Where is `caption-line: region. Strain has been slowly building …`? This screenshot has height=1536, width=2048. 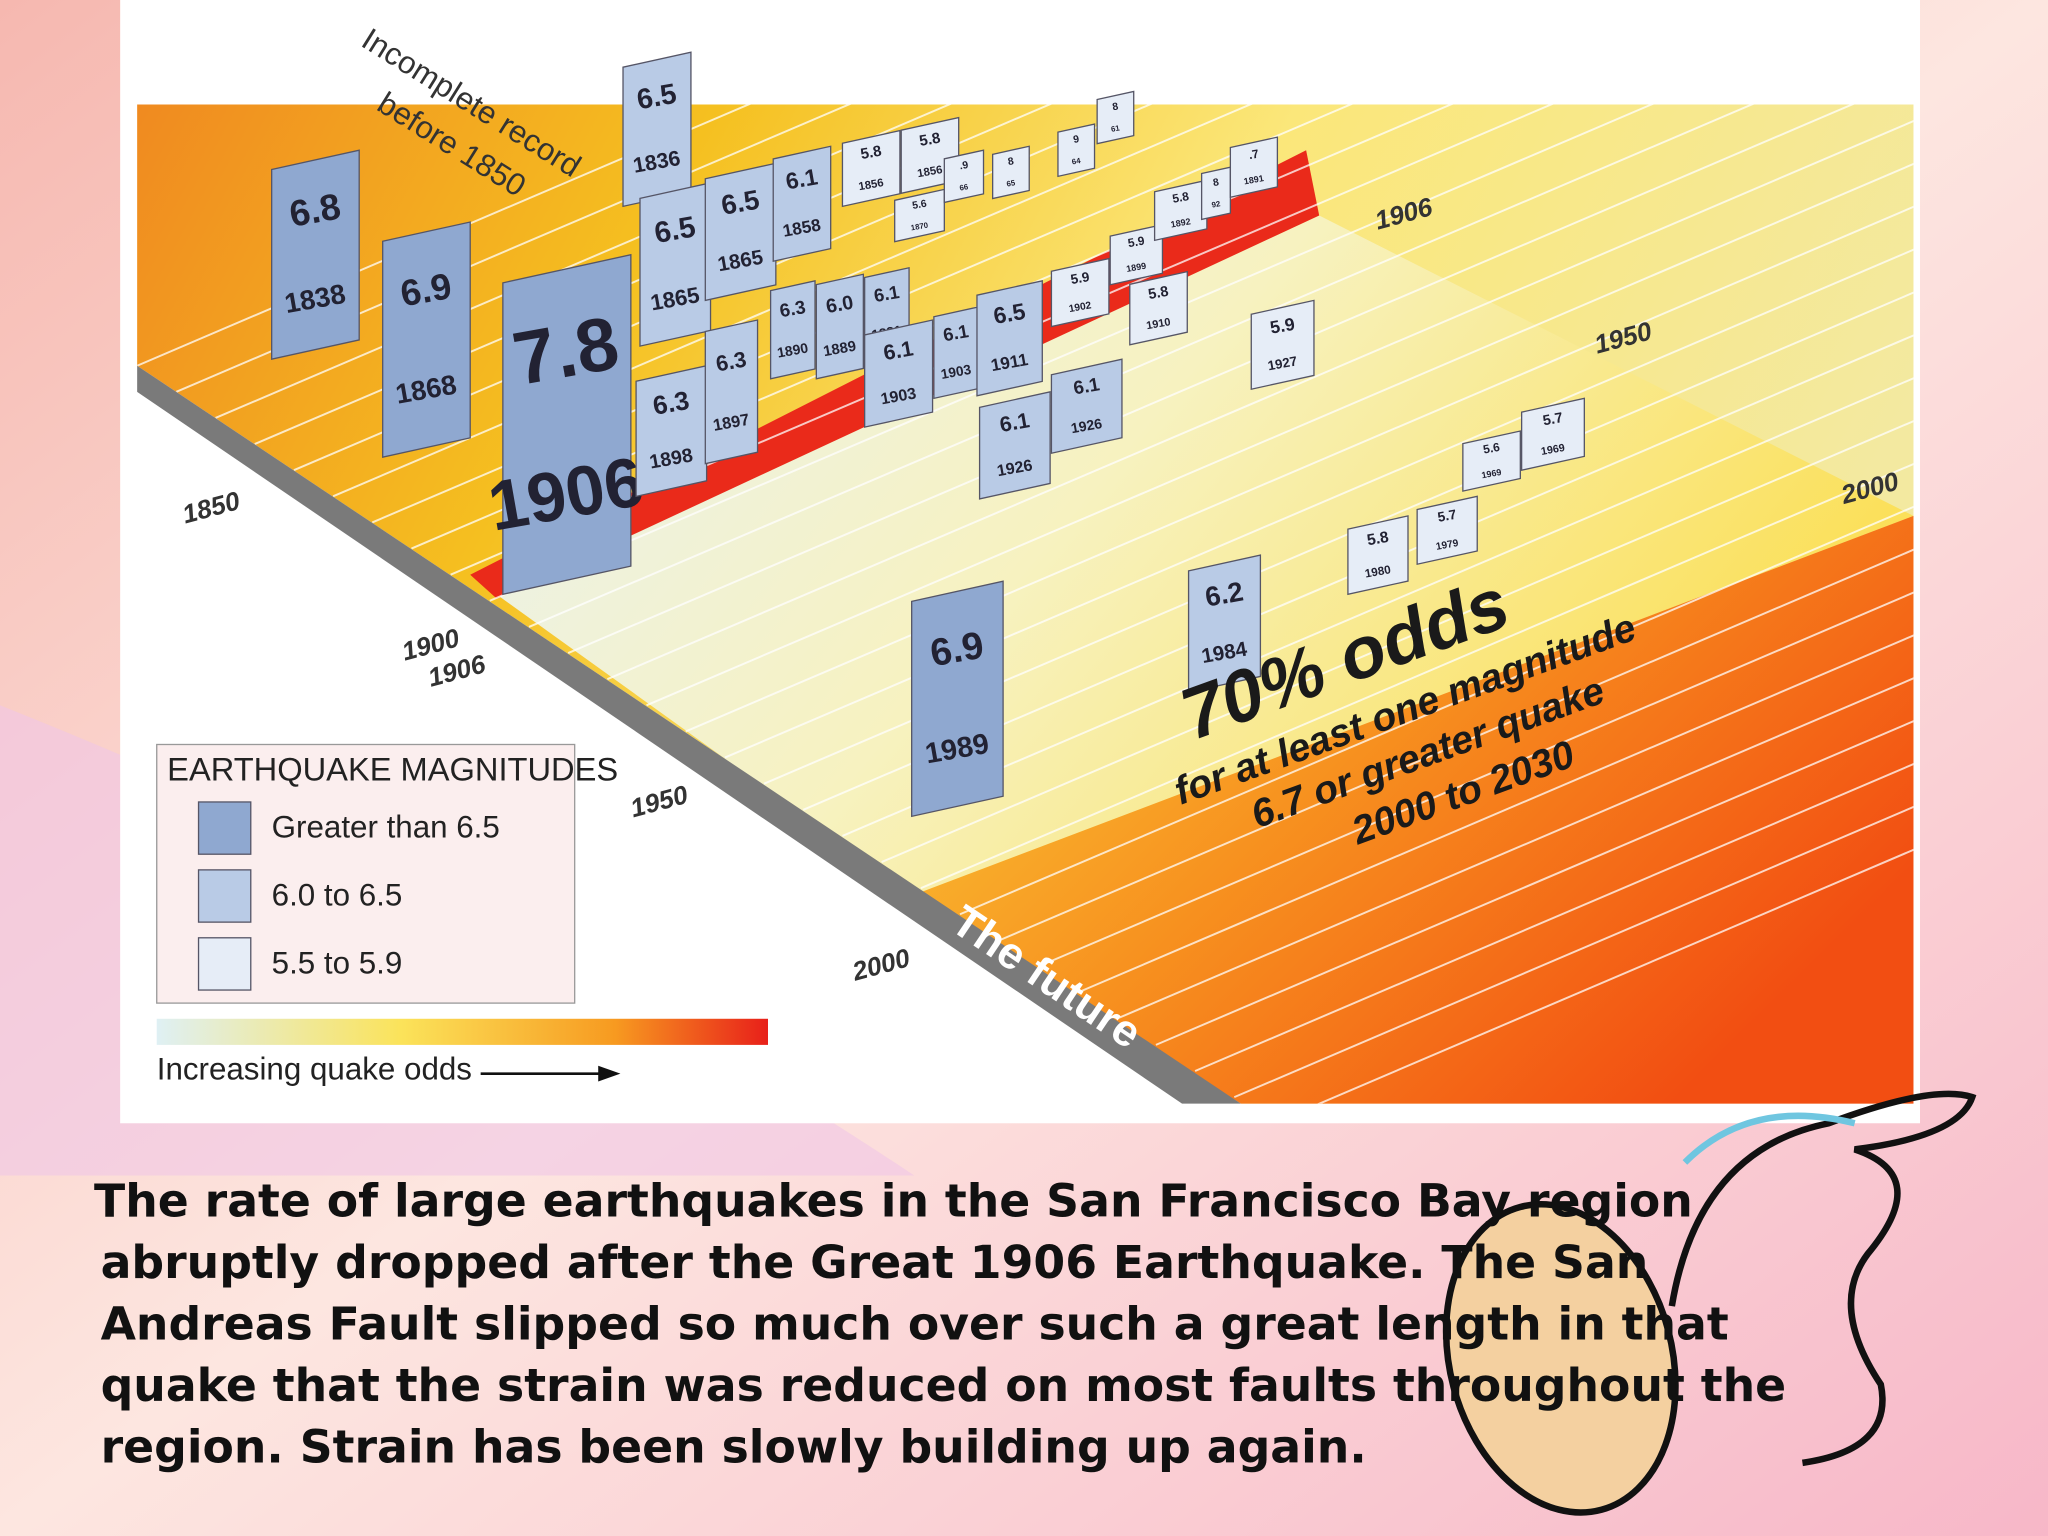
caption-line: region. Strain has been slowly building … is located at coordinates (734, 1446).